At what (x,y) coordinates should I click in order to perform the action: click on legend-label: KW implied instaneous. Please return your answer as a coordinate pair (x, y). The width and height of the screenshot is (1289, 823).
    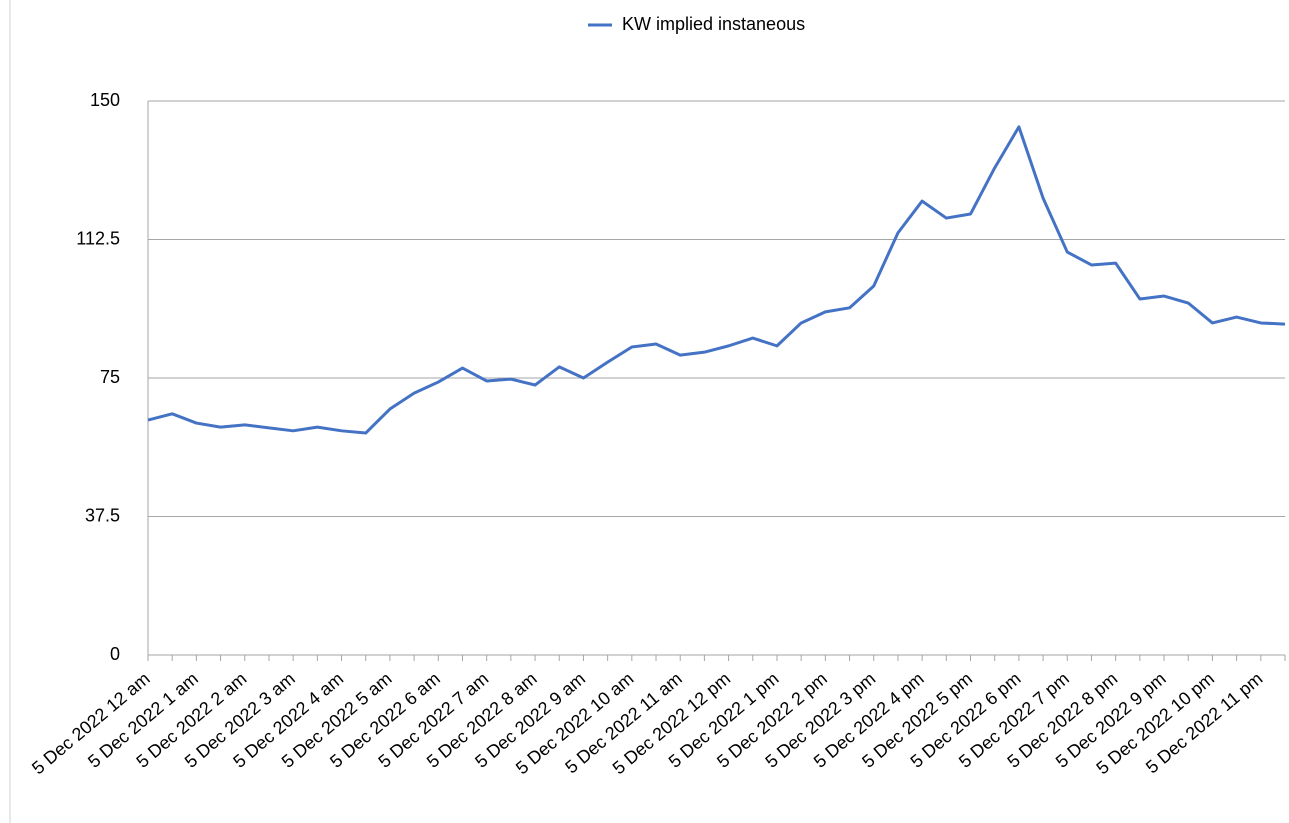
    Looking at the image, I should click on (713, 24).